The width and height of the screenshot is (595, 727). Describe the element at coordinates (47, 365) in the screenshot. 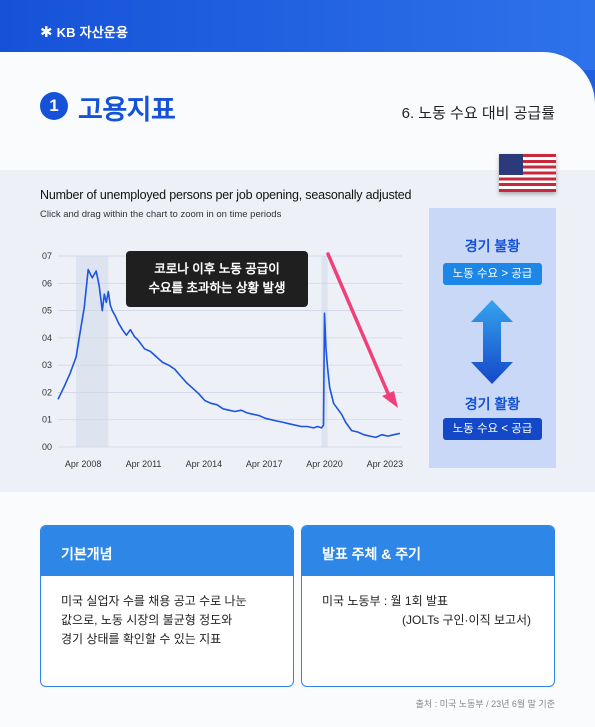

I see `y-tick-label: 03` at that location.